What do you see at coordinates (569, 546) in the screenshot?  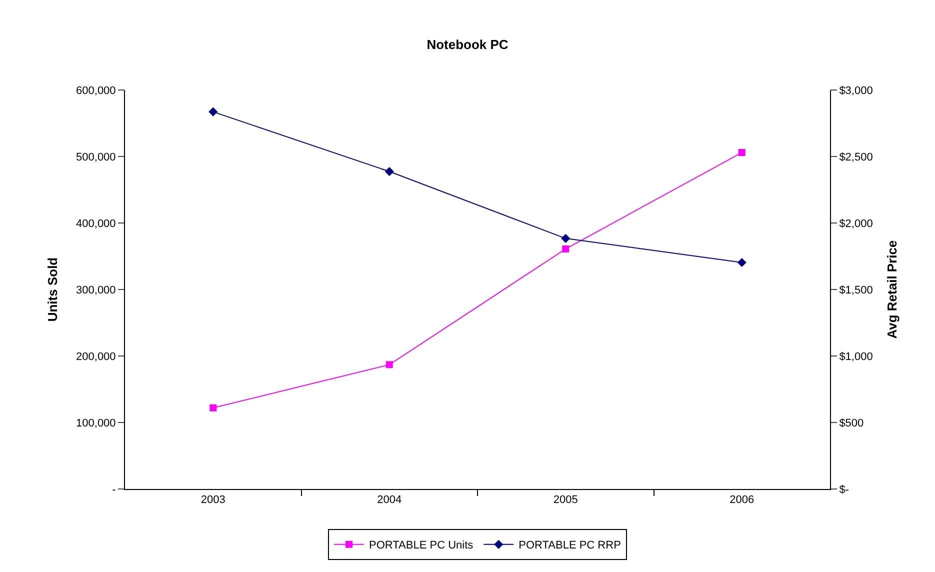 I see `legend-label: PORTABLE PC RRP` at bounding box center [569, 546].